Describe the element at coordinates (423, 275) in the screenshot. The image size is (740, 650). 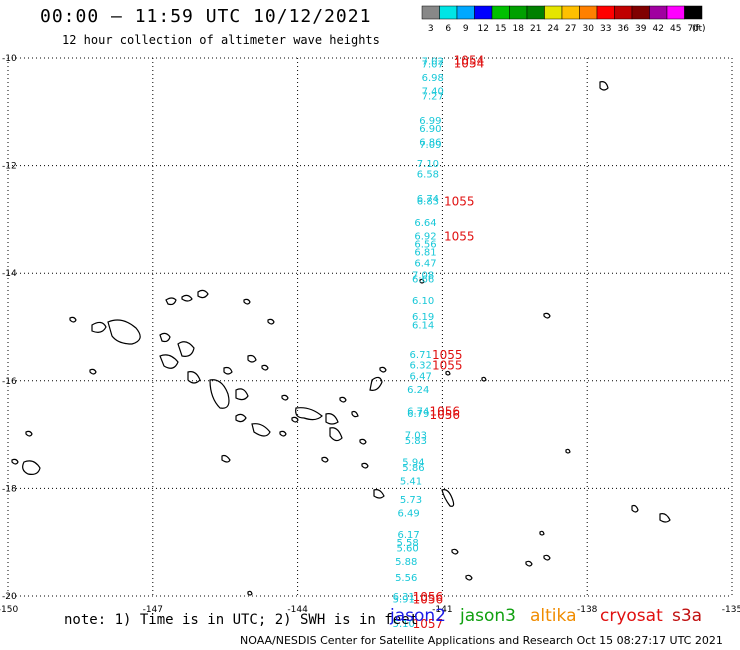
I see `wave-height-label: 7.08` at that location.